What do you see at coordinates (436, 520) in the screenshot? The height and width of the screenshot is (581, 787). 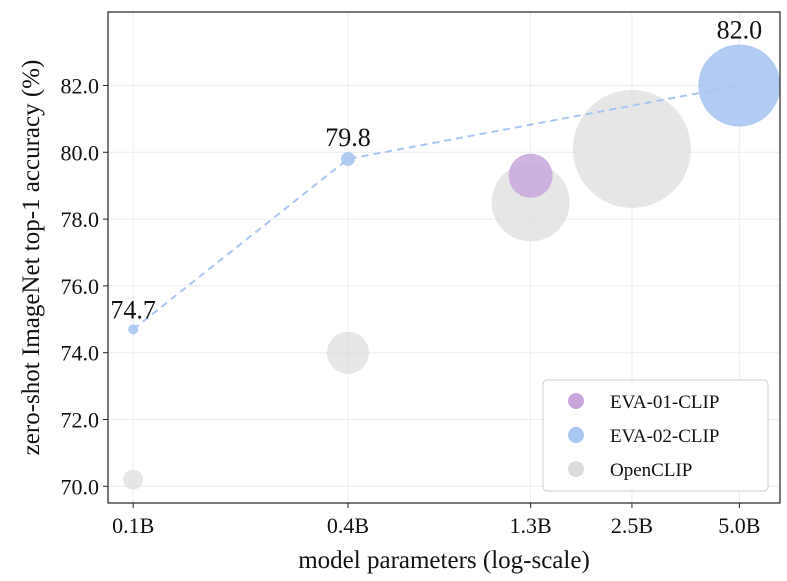 I see `x-axis-ticks: 0.1B 0.4B 1.3B 2.5B 5.0B` at bounding box center [436, 520].